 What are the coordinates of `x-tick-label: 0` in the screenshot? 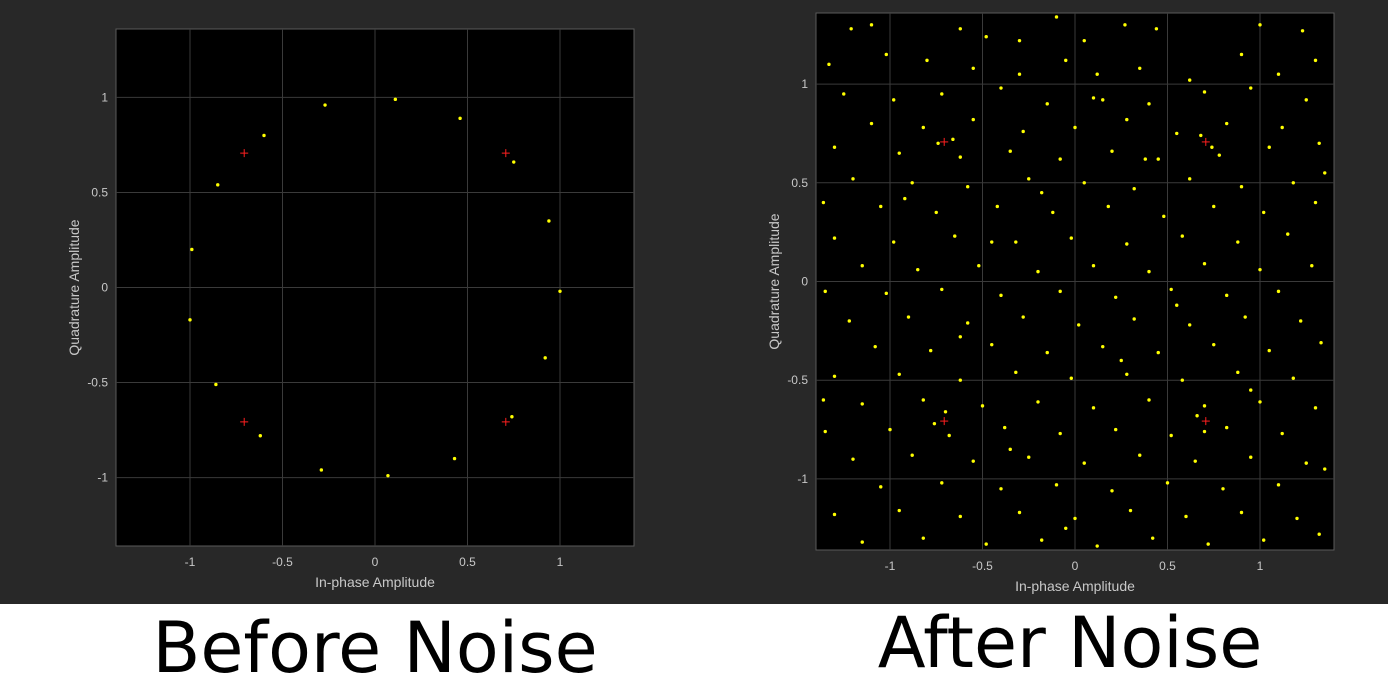 It's located at (1075, 566).